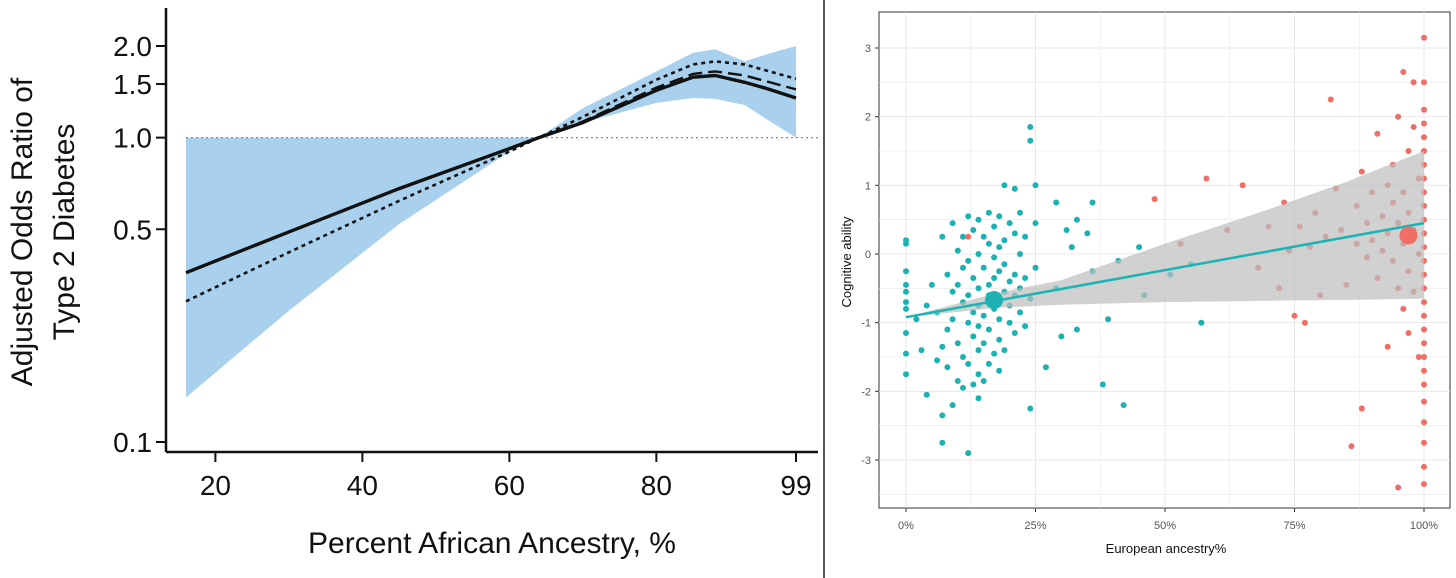  What do you see at coordinates (22, 231) in the screenshot?
I see `y-axis-label-line-1: Adjusted Odds Ratio of` at bounding box center [22, 231].